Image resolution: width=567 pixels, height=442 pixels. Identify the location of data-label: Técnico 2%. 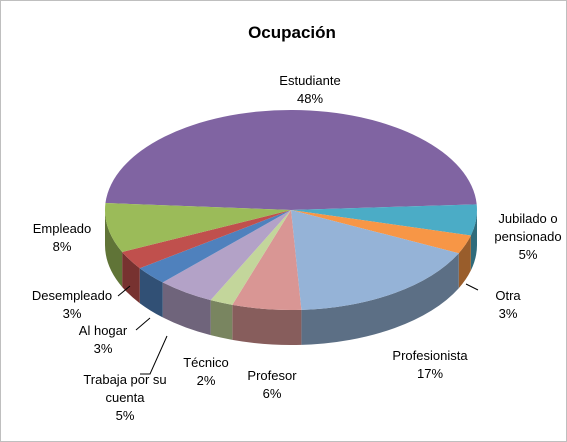
(206, 372).